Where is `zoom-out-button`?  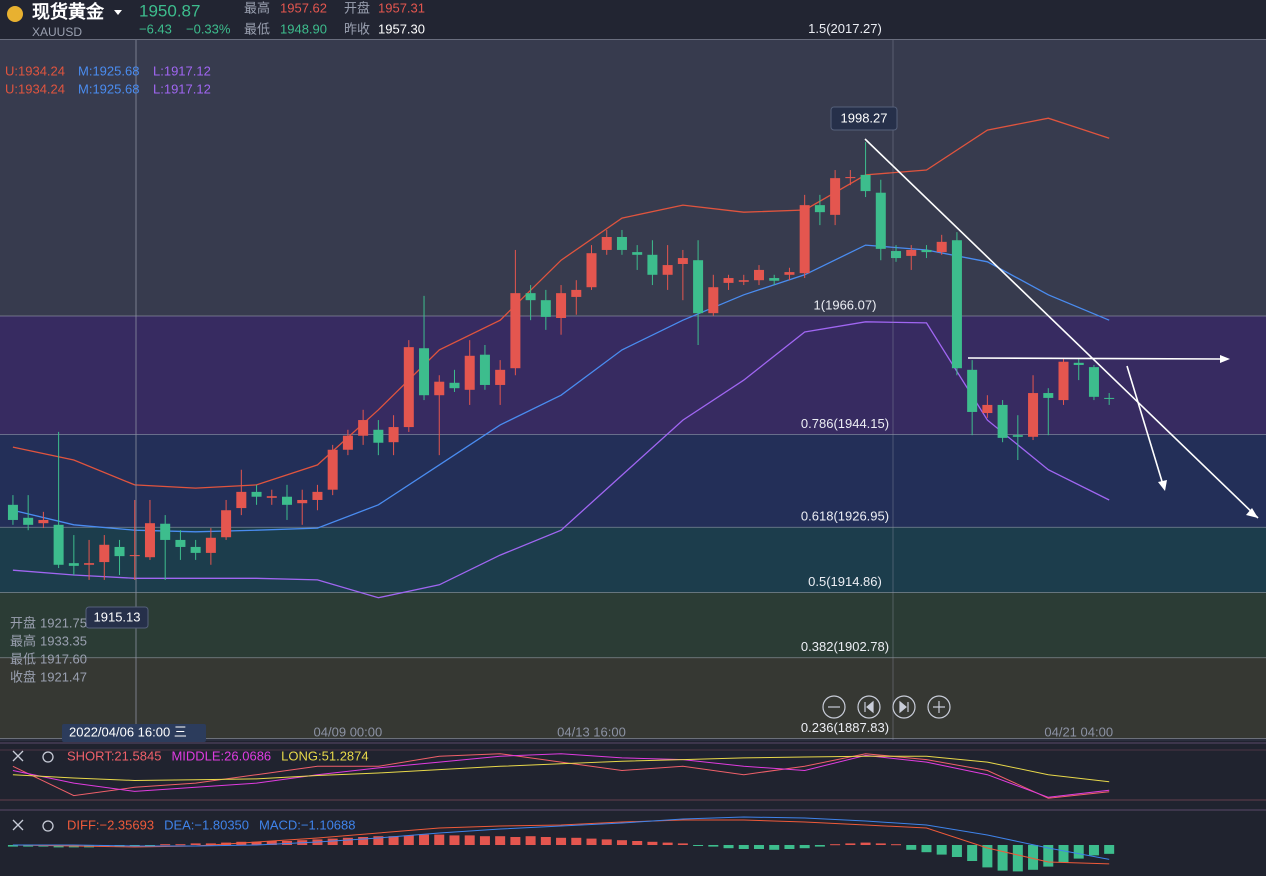 zoom-out-button is located at coordinates (834, 707).